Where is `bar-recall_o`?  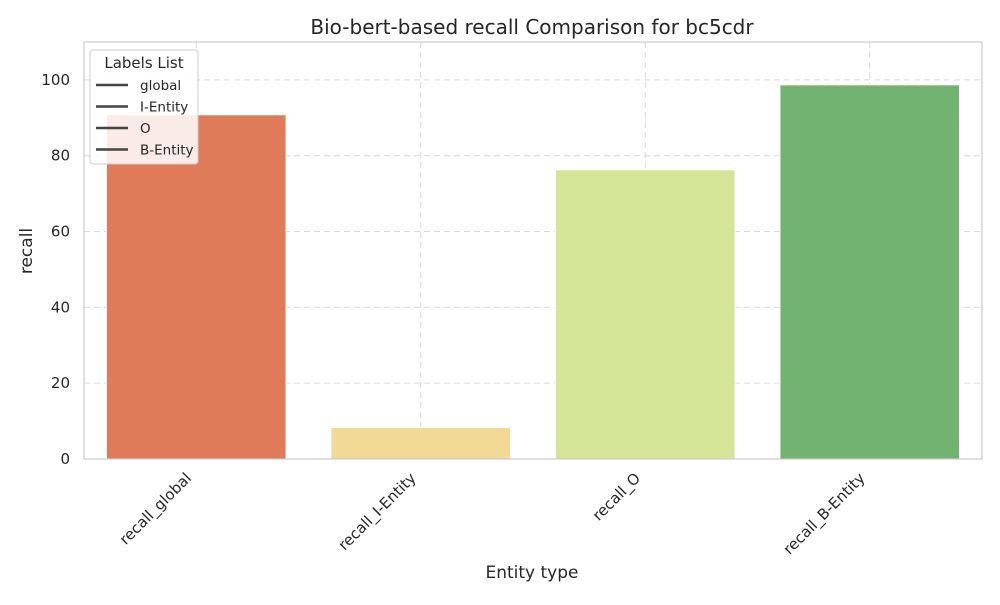
bar-recall_o is located at coordinates (645, 314).